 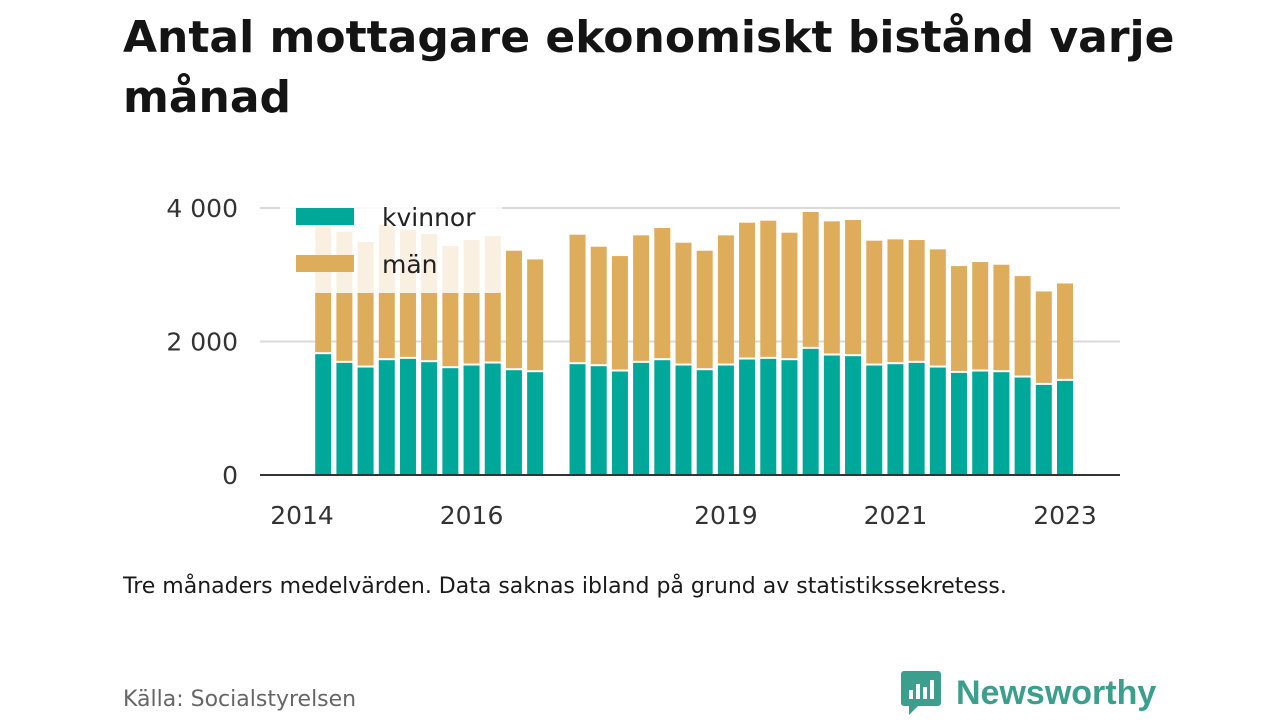 What do you see at coordinates (1065, 515) in the screenshot?
I see `x-tick-label: 2023` at bounding box center [1065, 515].